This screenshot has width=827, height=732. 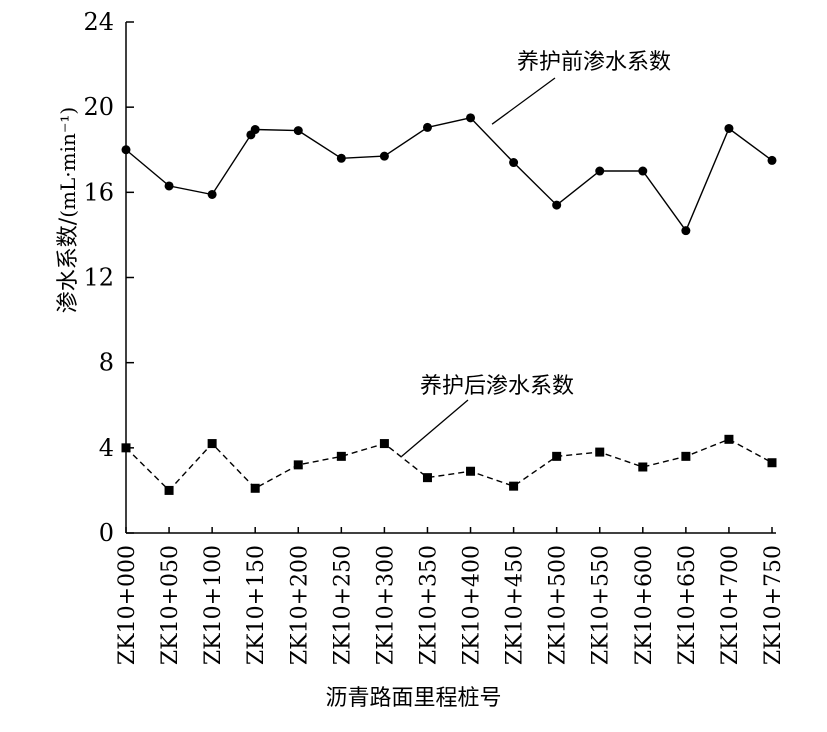 What do you see at coordinates (558, 605) in the screenshot?
I see `x-tick-label: ZK10+500` at bounding box center [558, 605].